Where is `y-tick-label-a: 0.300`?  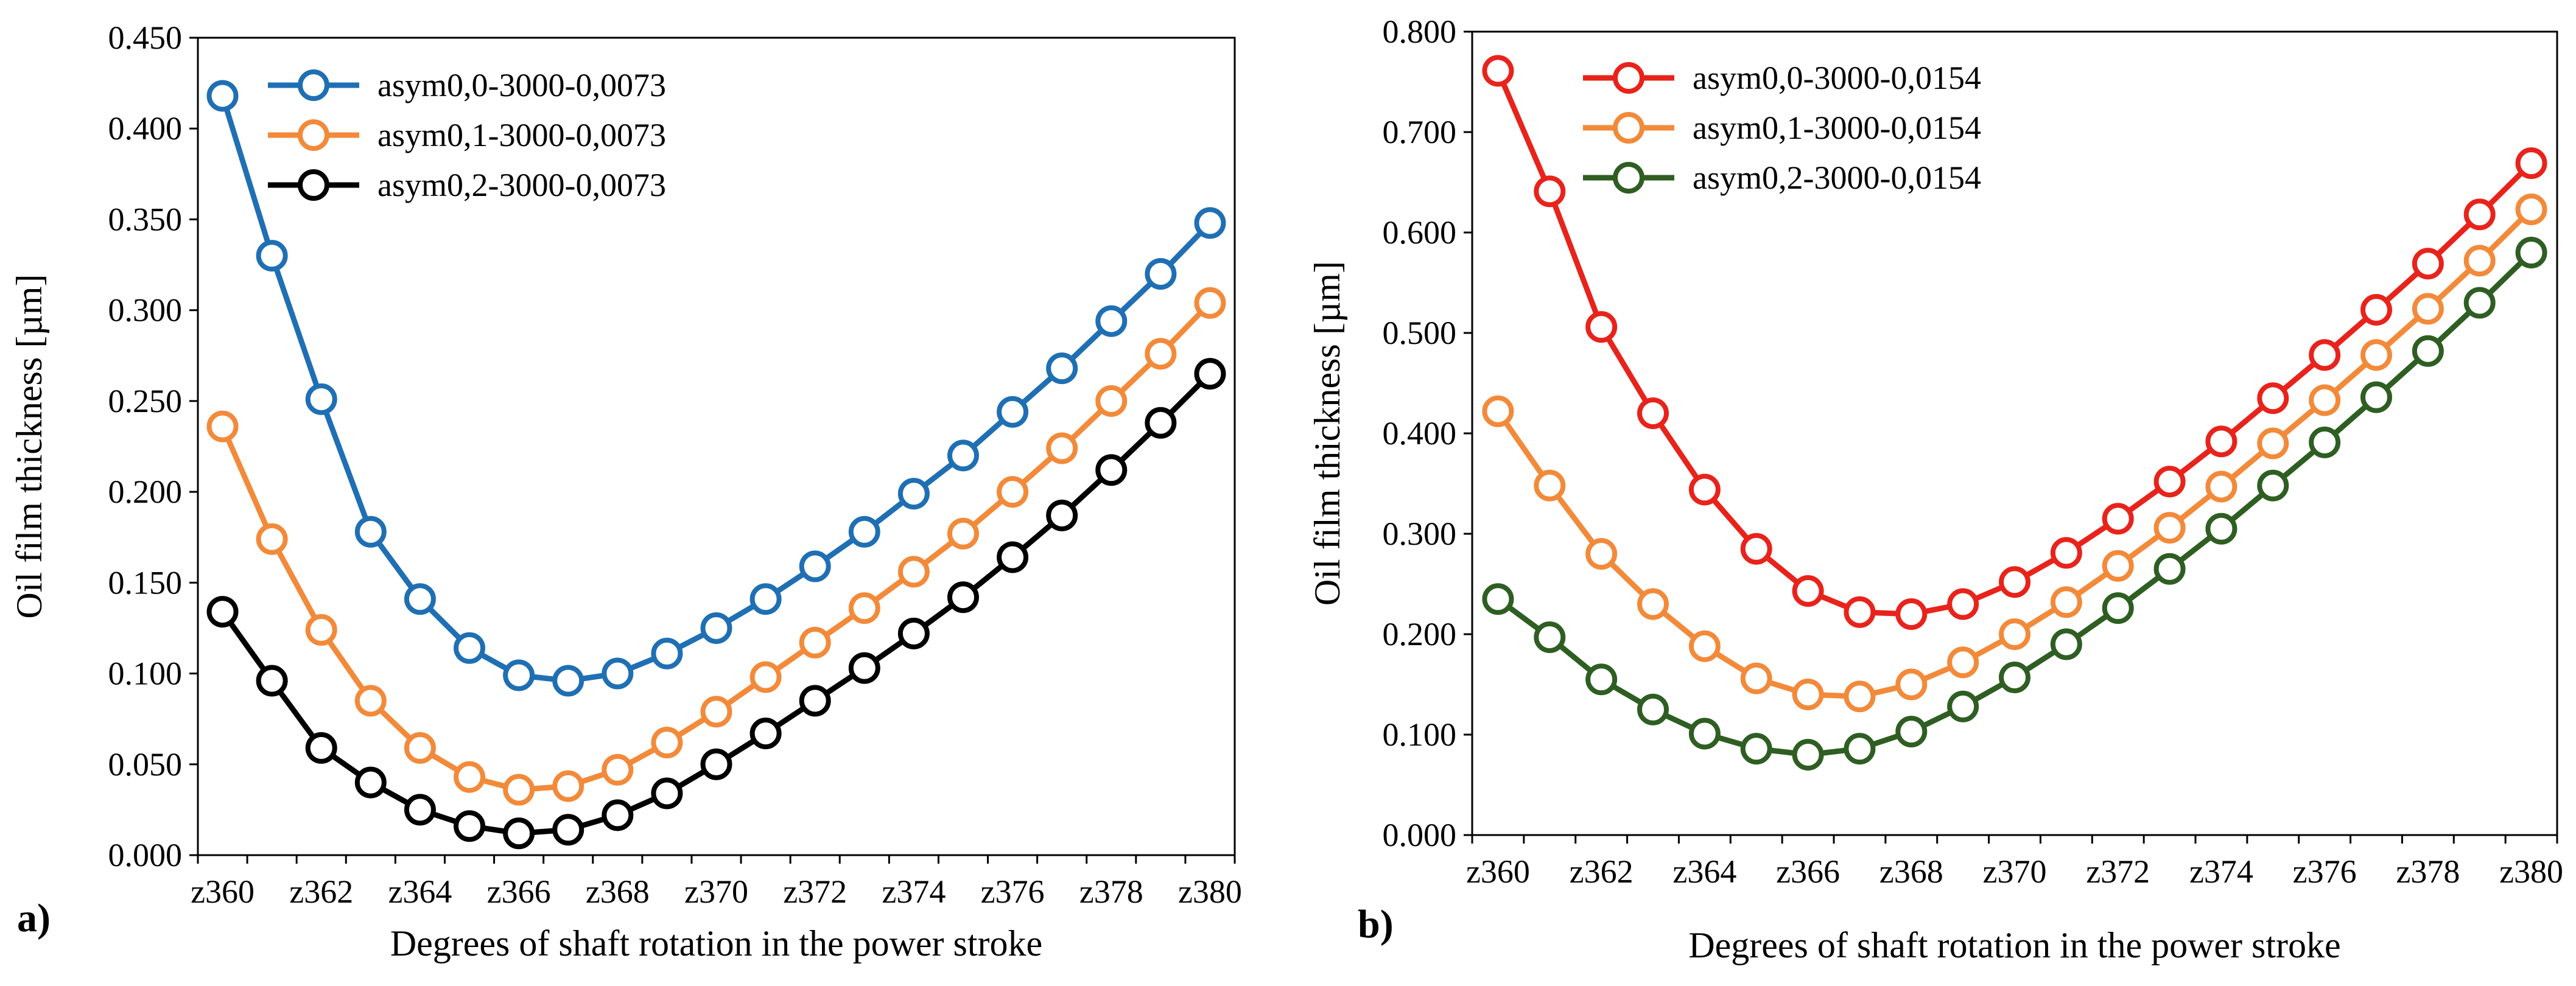
y-tick-label-a: 0.300 is located at coordinates (145, 310).